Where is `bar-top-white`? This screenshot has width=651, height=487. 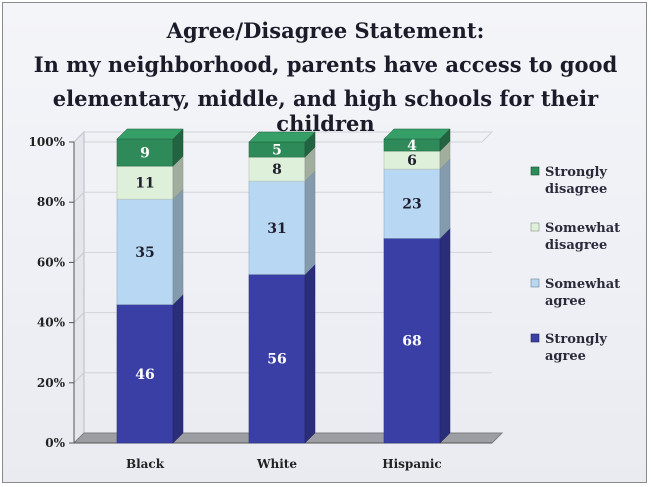 bar-top-white is located at coordinates (282, 137).